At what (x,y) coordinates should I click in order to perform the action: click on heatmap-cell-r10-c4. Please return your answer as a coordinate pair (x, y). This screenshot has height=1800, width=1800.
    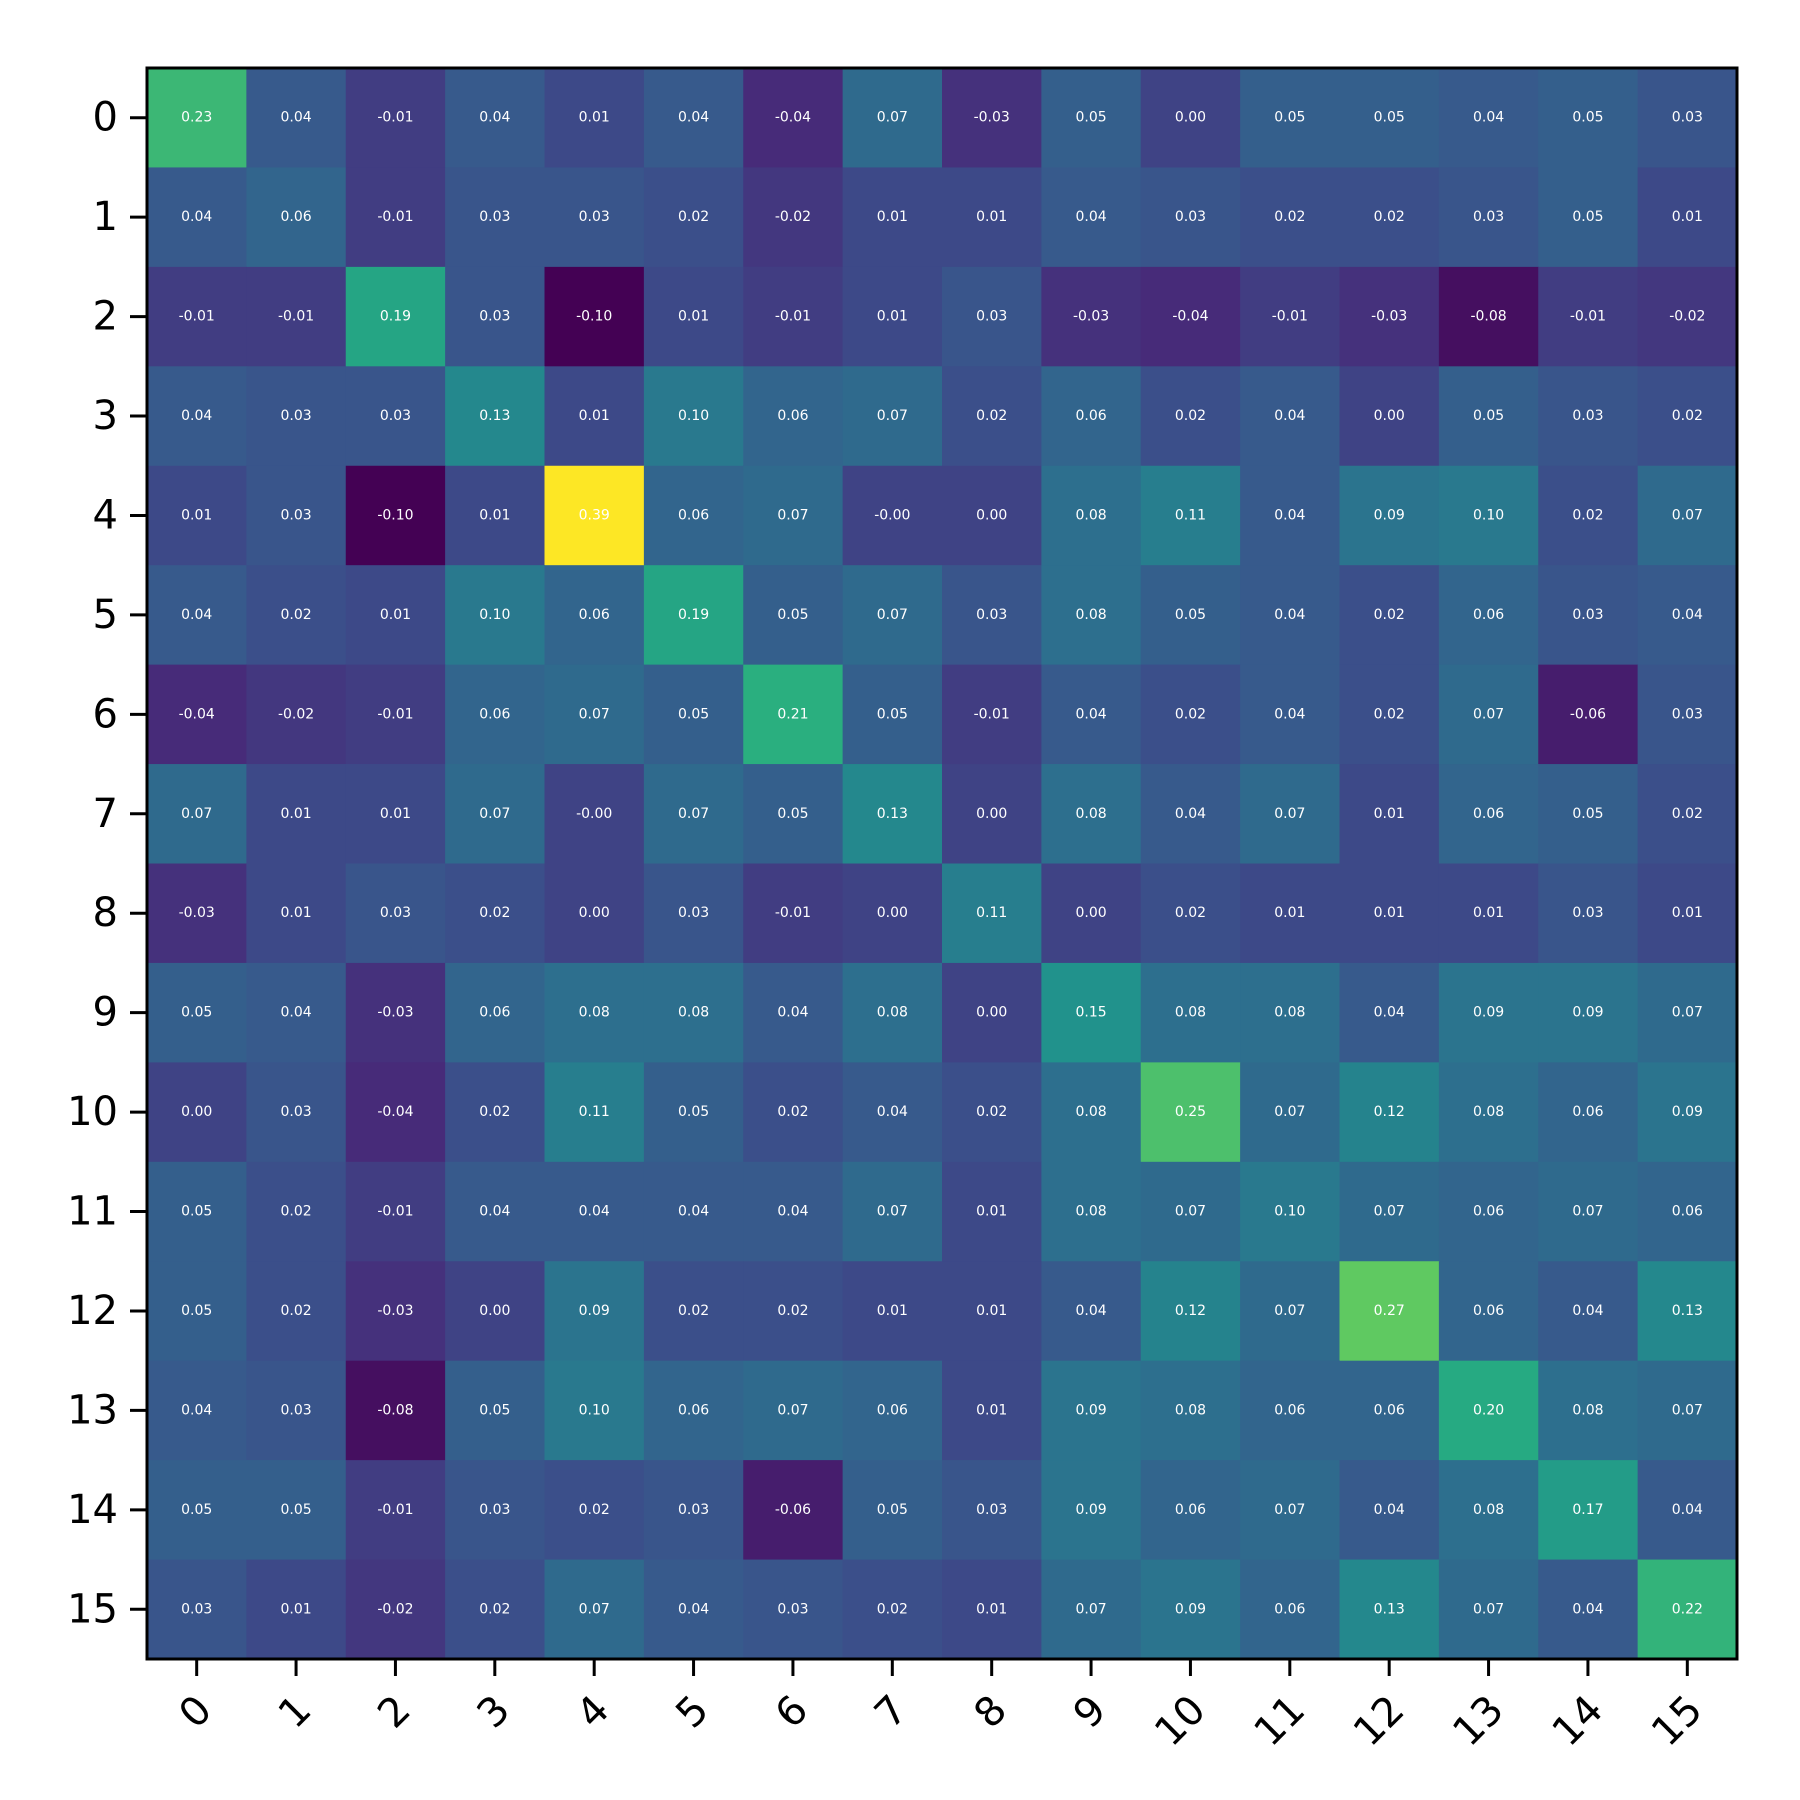
    Looking at the image, I should click on (594, 1112).